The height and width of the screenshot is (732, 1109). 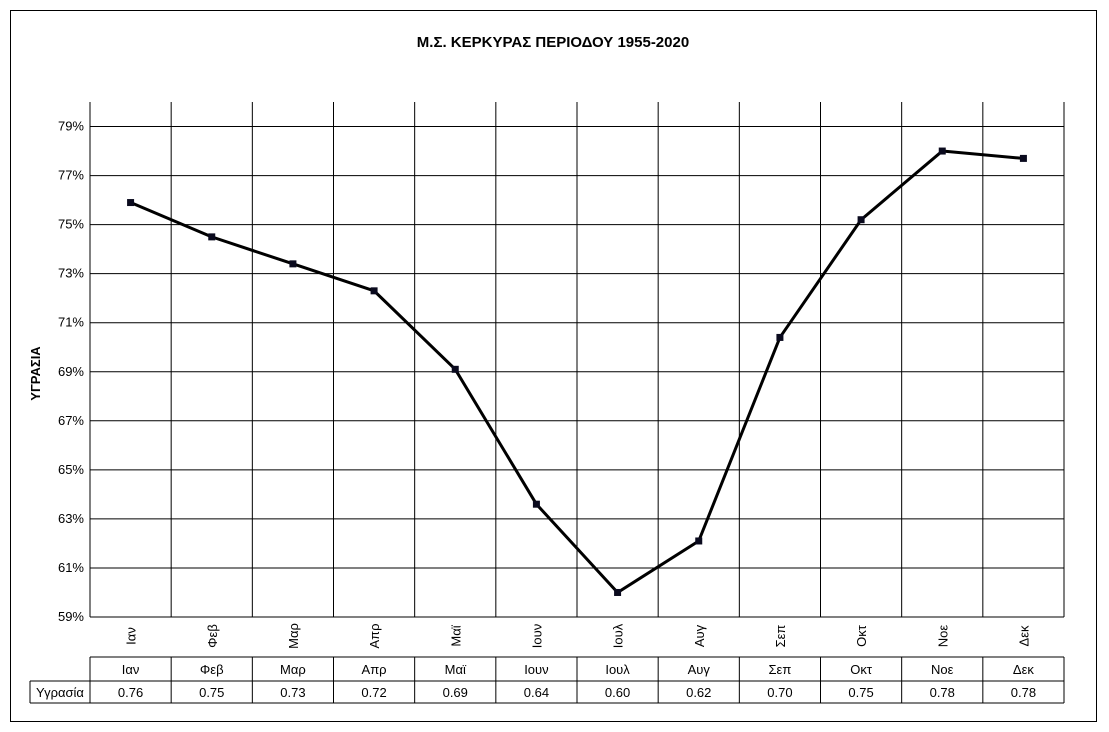 What do you see at coordinates (780, 669) in the screenshot?
I see `table-header-cell: Σεπ` at bounding box center [780, 669].